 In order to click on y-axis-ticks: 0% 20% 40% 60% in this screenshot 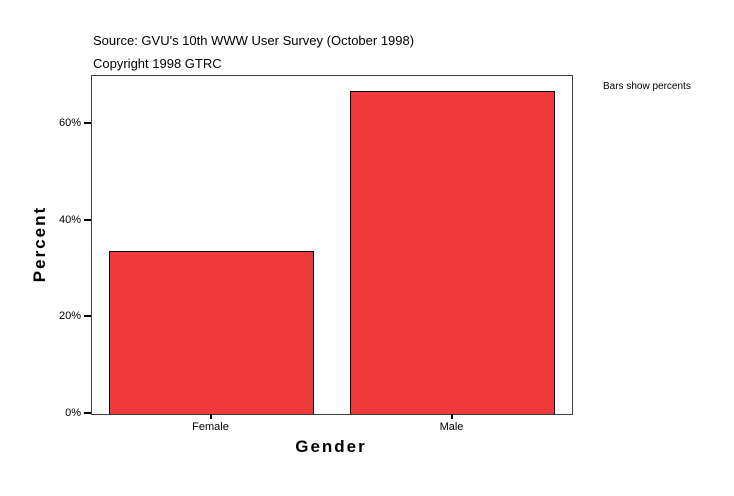, I will do `click(45, 247)`.